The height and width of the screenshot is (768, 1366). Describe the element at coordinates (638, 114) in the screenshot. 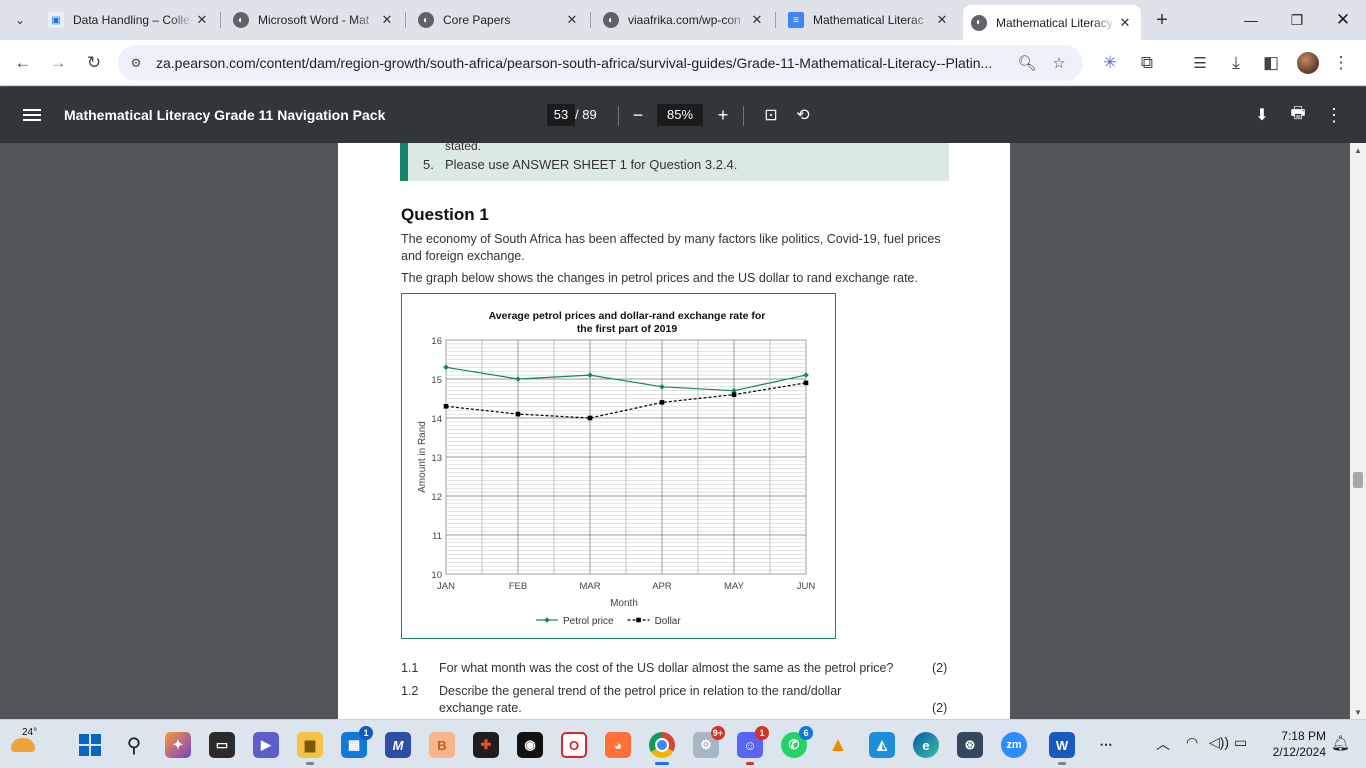

I see `zoom-out-icon: −` at that location.